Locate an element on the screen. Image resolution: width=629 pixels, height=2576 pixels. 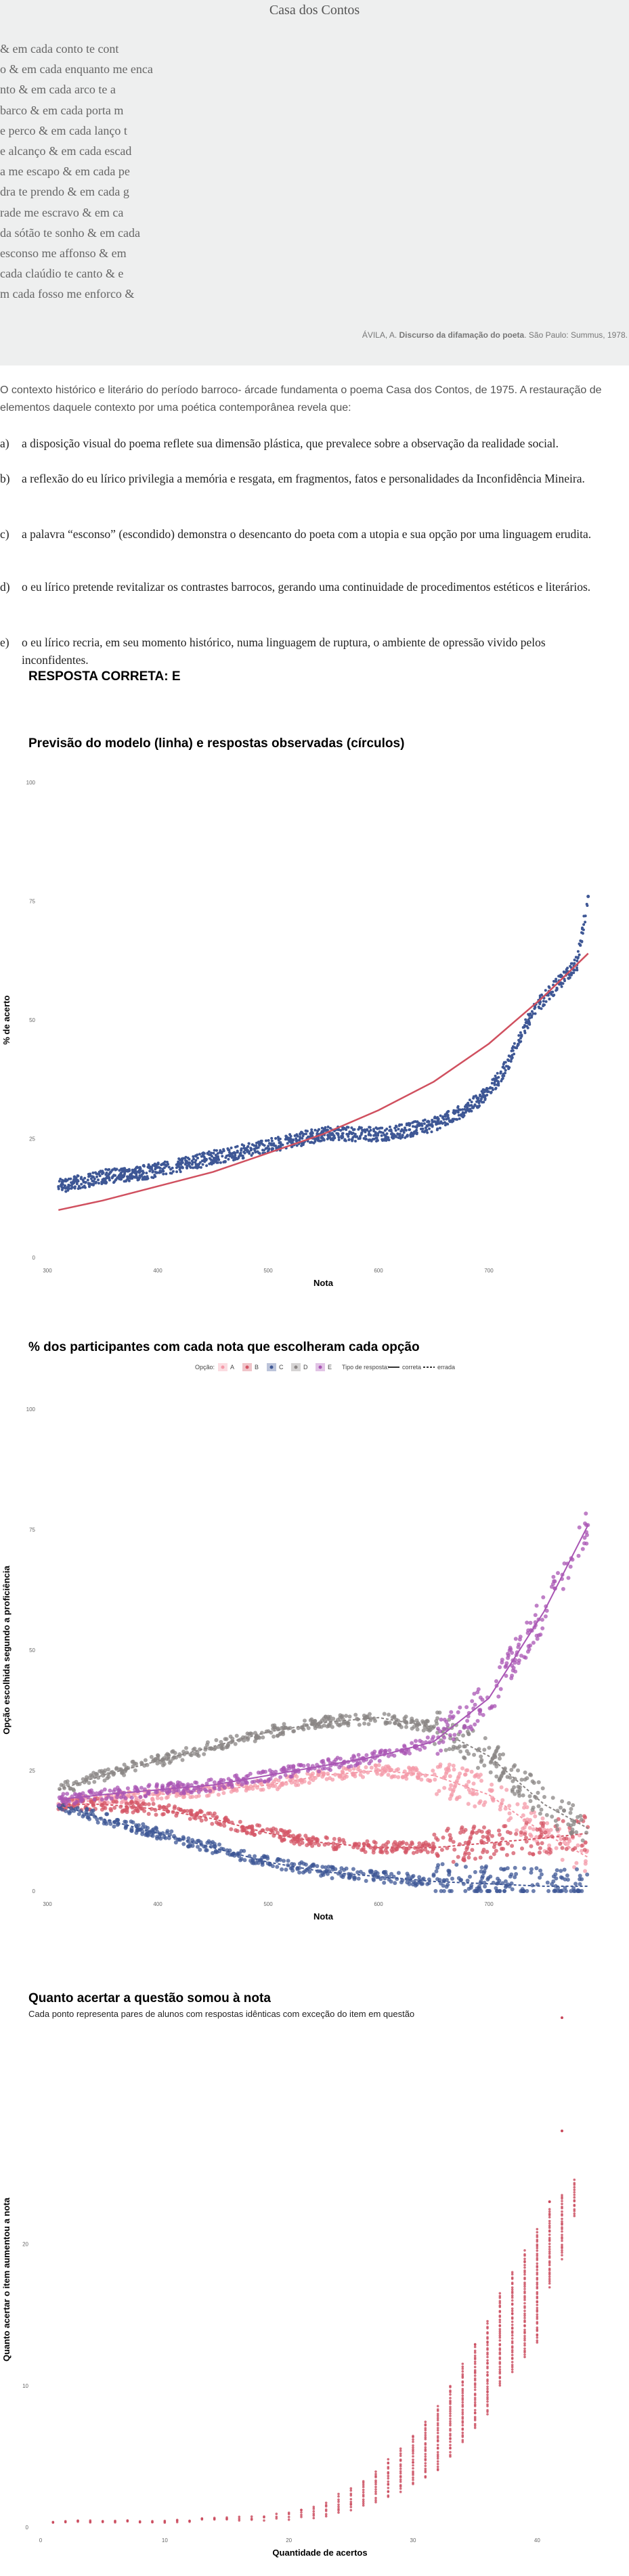
poem-line: e alcanço & em cada escad is located at coordinates (66, 151).